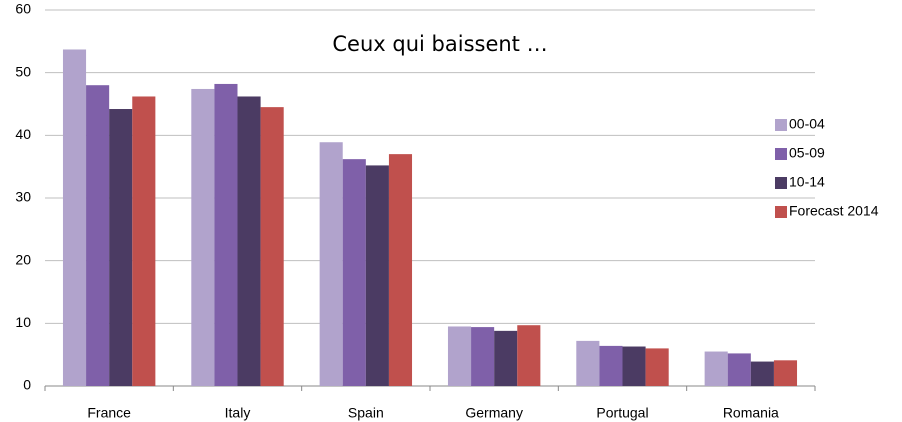 This screenshot has height=422, width=902. I want to click on legend-label: 05-09, so click(807, 153).